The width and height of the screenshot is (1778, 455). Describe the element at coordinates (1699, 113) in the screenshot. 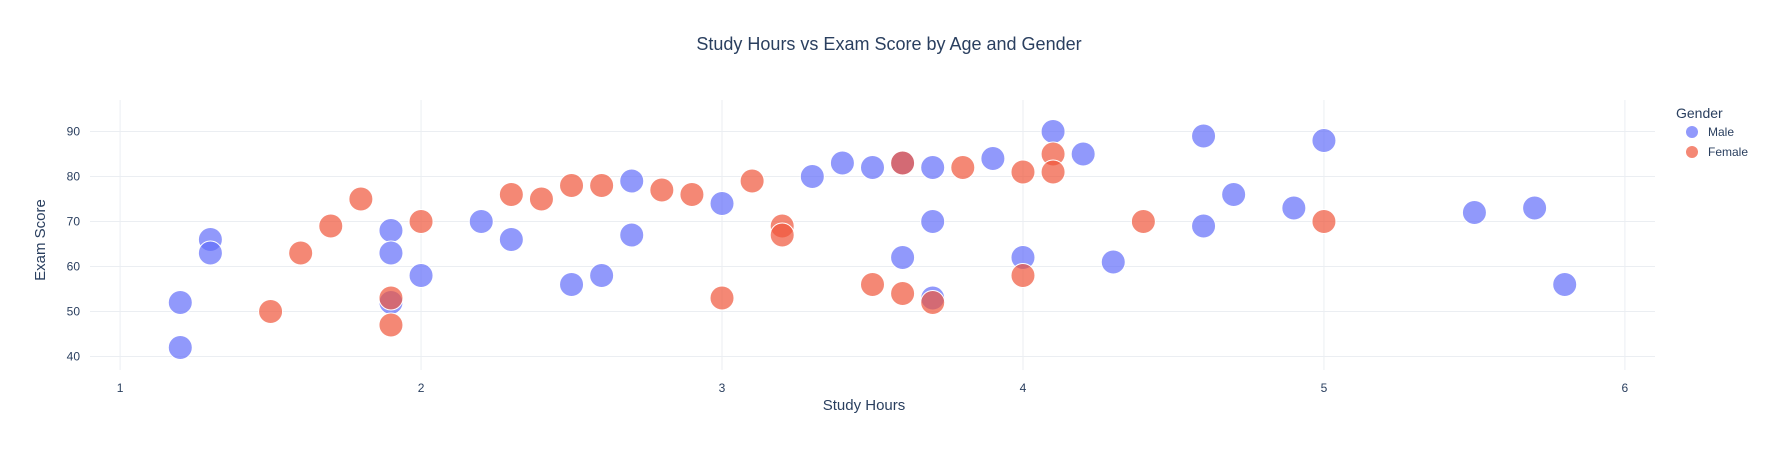

I see `legend-title: Gender` at that location.